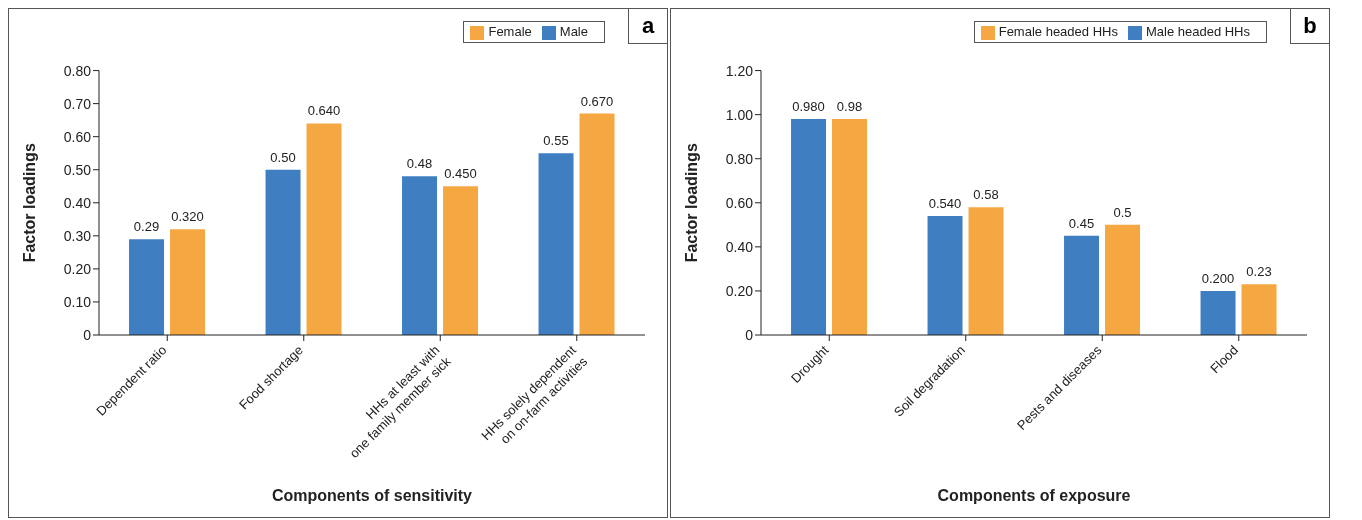 The width and height of the screenshot is (1362, 520). What do you see at coordinates (77, 235) in the screenshot?
I see `y-tick-label: 0.30` at bounding box center [77, 235].